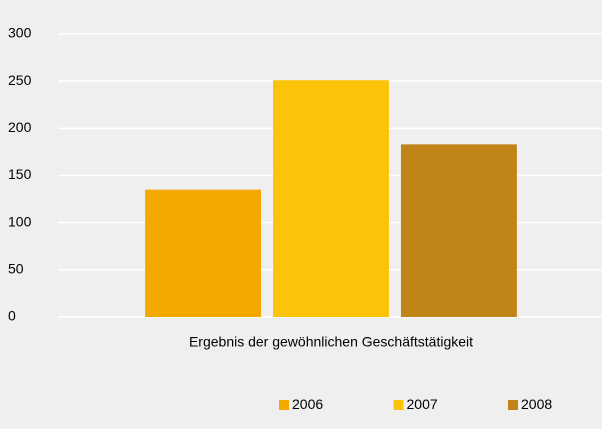  Describe the element at coordinates (307, 404) in the screenshot. I see `legend-label: 2006` at that location.